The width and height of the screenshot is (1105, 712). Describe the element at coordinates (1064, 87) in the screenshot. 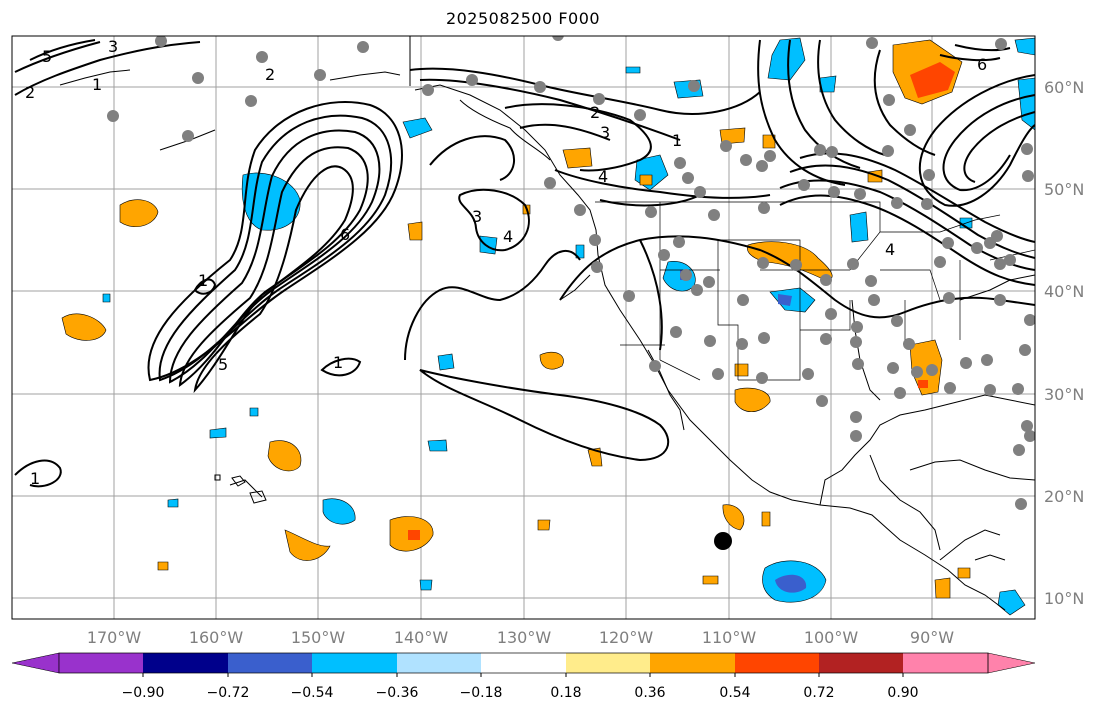

I see `lat-label: 60°N` at that location.